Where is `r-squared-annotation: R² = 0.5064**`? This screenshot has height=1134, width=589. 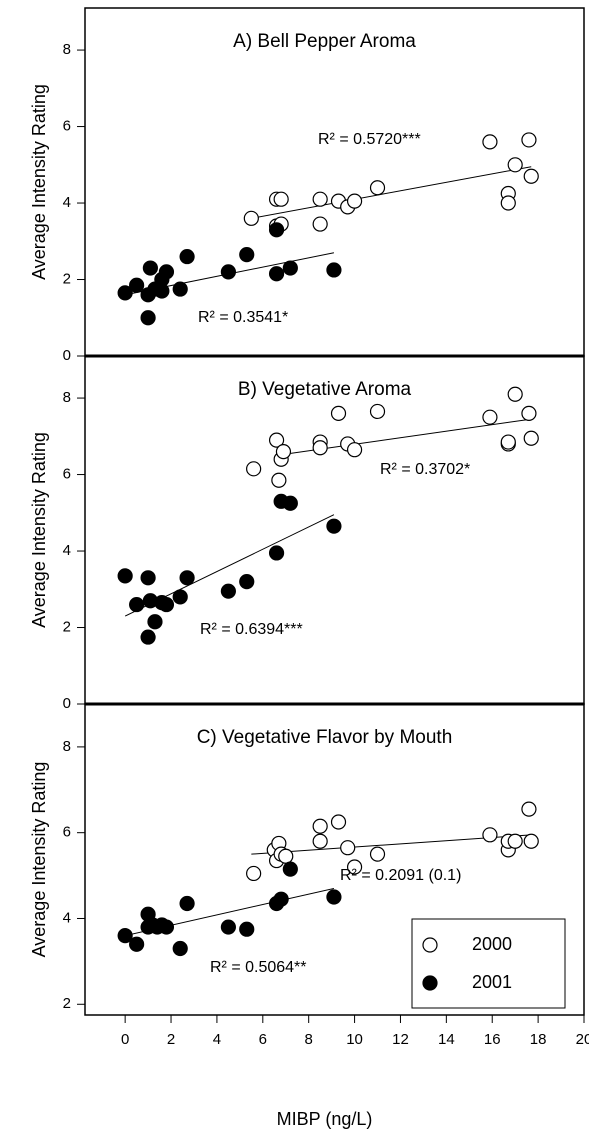
r-squared-annotation: R² = 0.5064** is located at coordinates (258, 967).